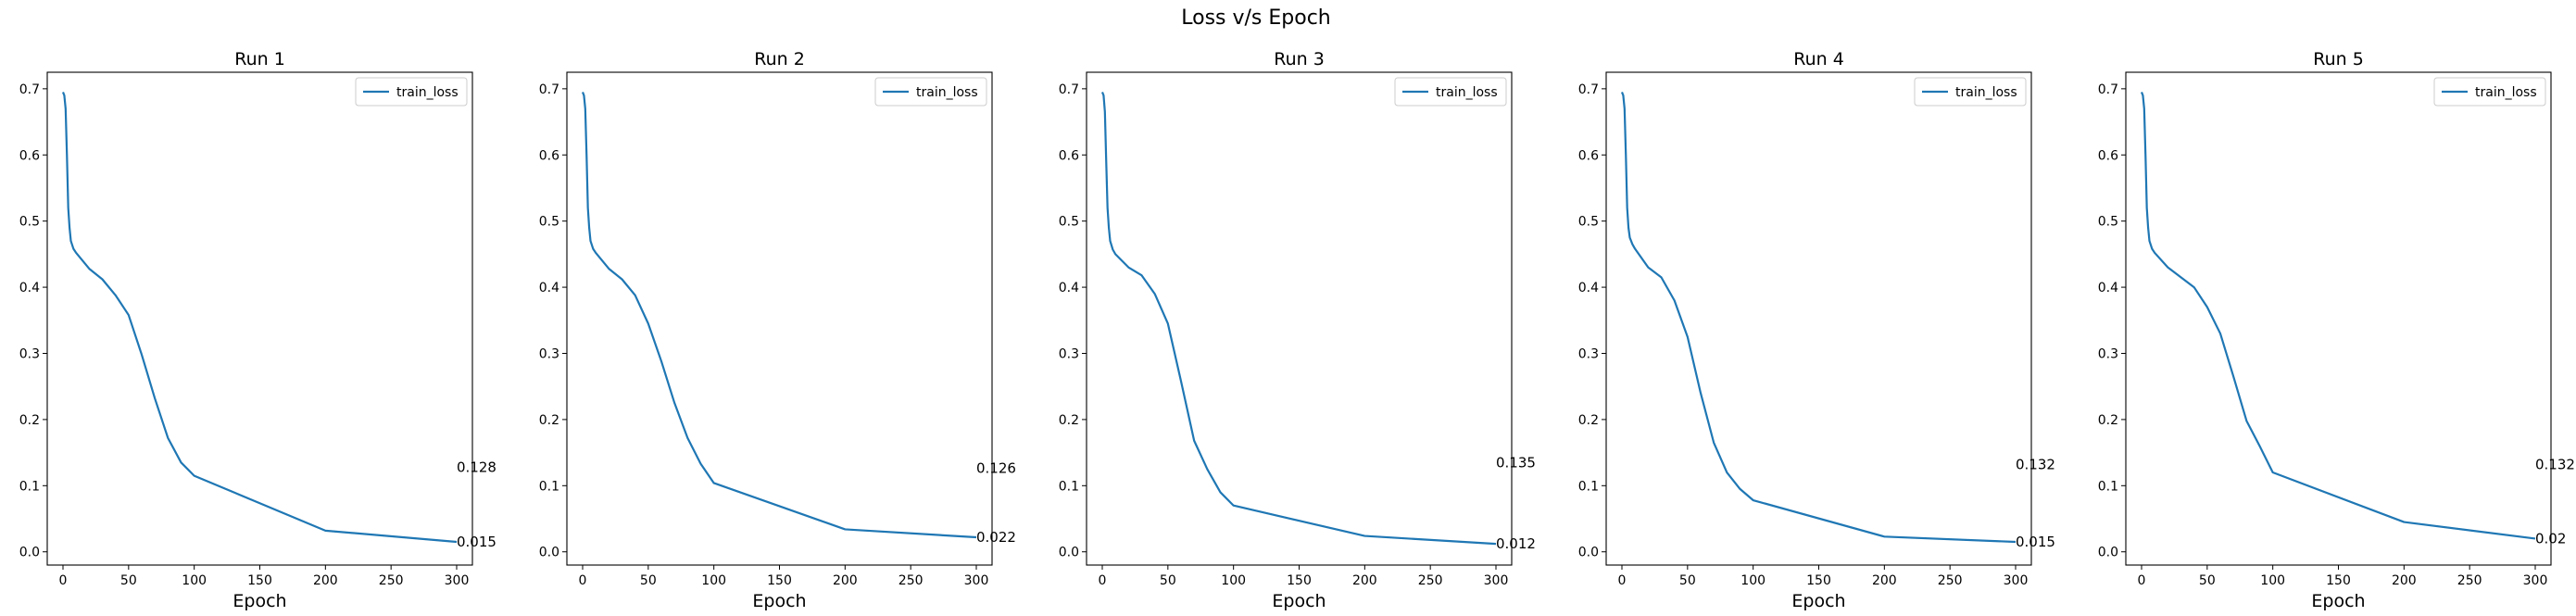 This screenshot has width=2576, height=616. I want to click on panel-title: Run 4, so click(1818, 59).